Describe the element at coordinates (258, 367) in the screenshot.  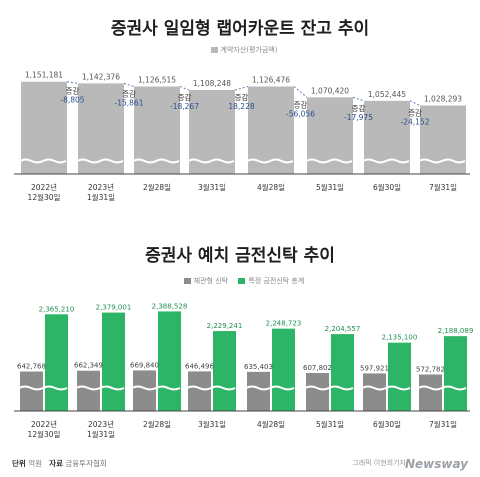
I see `series1-value-label: 635,403` at that location.